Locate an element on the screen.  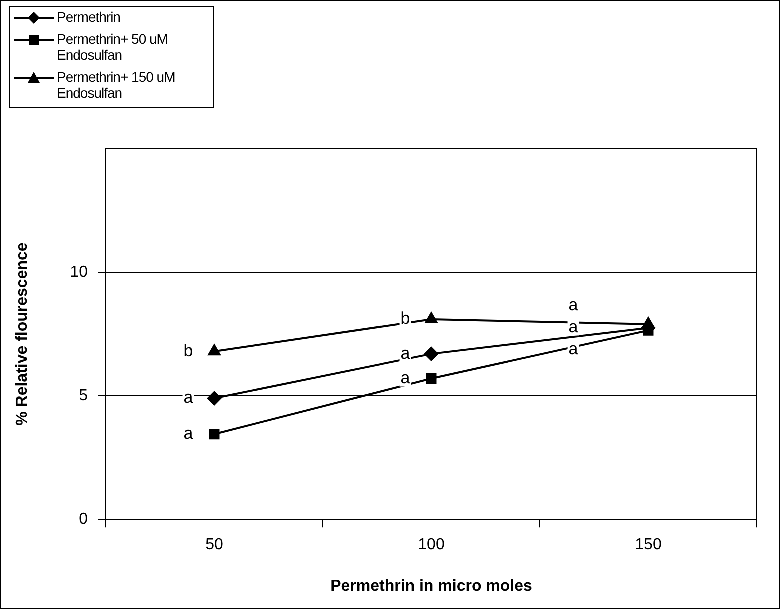
x-tick-label: 100 is located at coordinates (431, 545).